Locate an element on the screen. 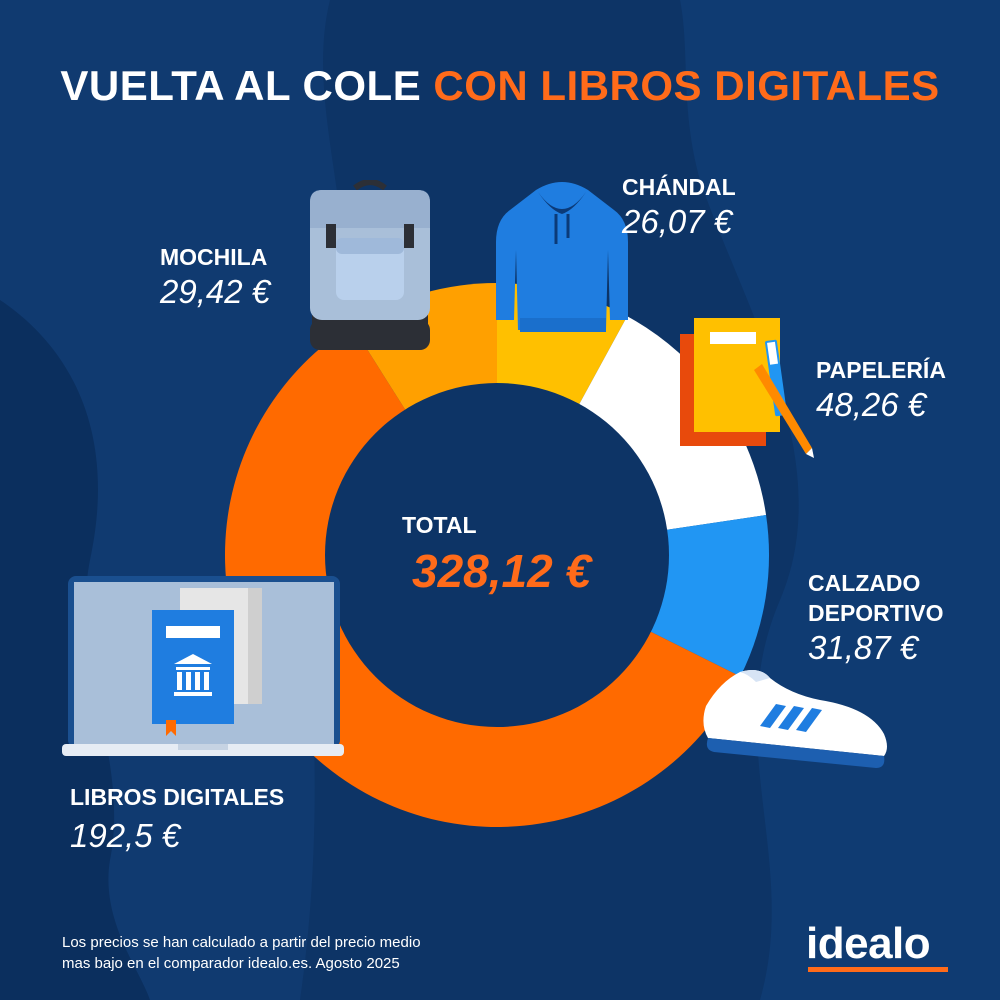 This screenshot has width=1000, height=1000. label-mochila-value: 29,42 € is located at coordinates (215, 291).